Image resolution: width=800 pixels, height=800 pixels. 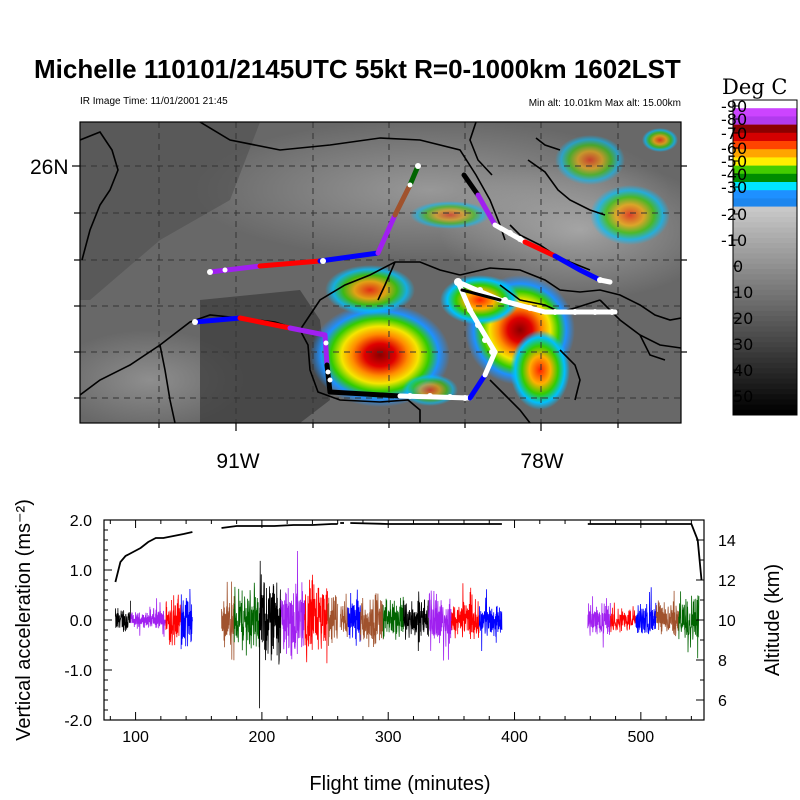 What do you see at coordinates (743, 370) in the screenshot?
I see `colorbar-label: 40` at bounding box center [743, 370].